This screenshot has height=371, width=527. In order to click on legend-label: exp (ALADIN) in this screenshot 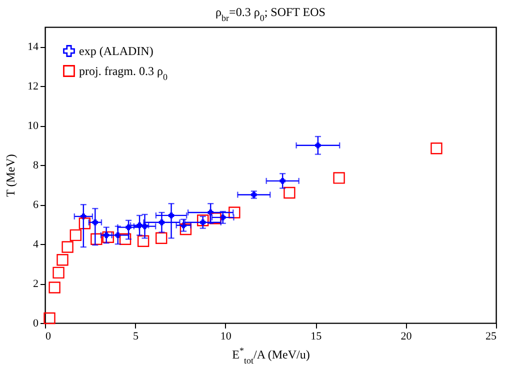, I will do `click(116, 51)`.